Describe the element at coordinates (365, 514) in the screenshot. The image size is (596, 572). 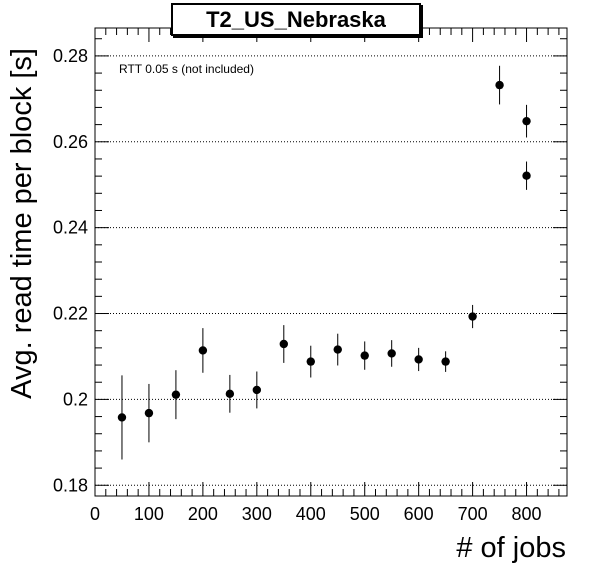
I see `x-tick-label: 500` at that location.